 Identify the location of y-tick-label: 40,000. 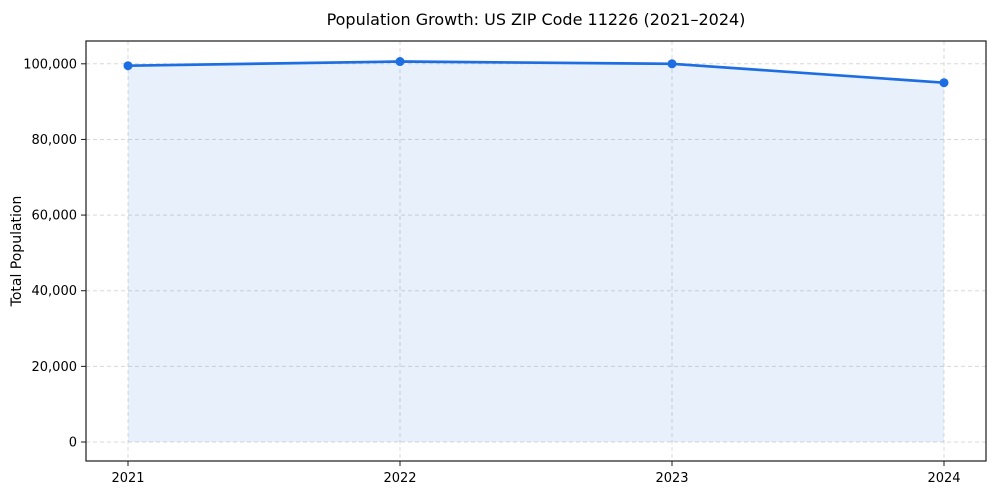
(55, 291).